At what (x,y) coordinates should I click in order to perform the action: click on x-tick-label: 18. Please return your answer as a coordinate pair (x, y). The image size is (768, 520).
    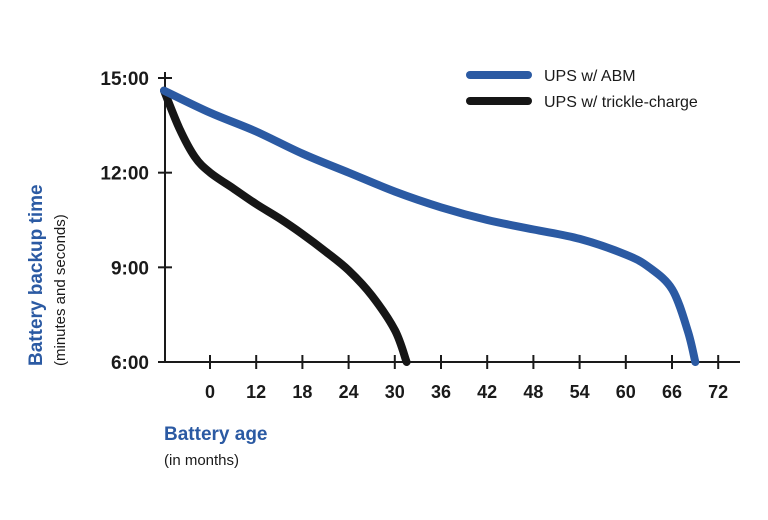
    Looking at the image, I should click on (302, 392).